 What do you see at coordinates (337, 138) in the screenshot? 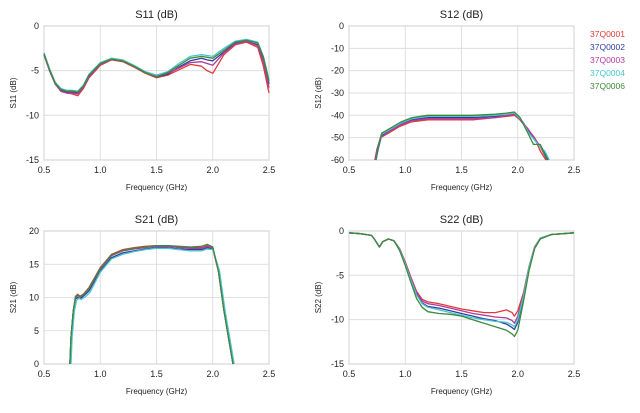
I see `y-tick-label: -50` at bounding box center [337, 138].